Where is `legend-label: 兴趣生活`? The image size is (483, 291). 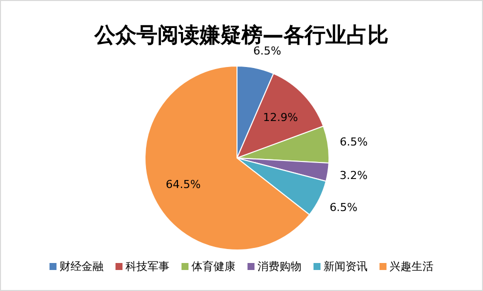
legend-label: 兴趣生活 is located at coordinates (412, 266).